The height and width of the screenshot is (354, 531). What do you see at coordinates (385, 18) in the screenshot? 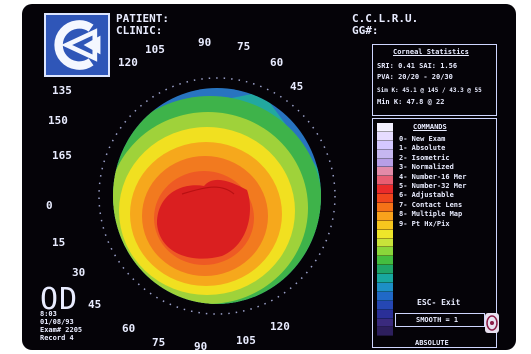
I see `clinic-name: C.C.L.R.U.` at bounding box center [385, 18].